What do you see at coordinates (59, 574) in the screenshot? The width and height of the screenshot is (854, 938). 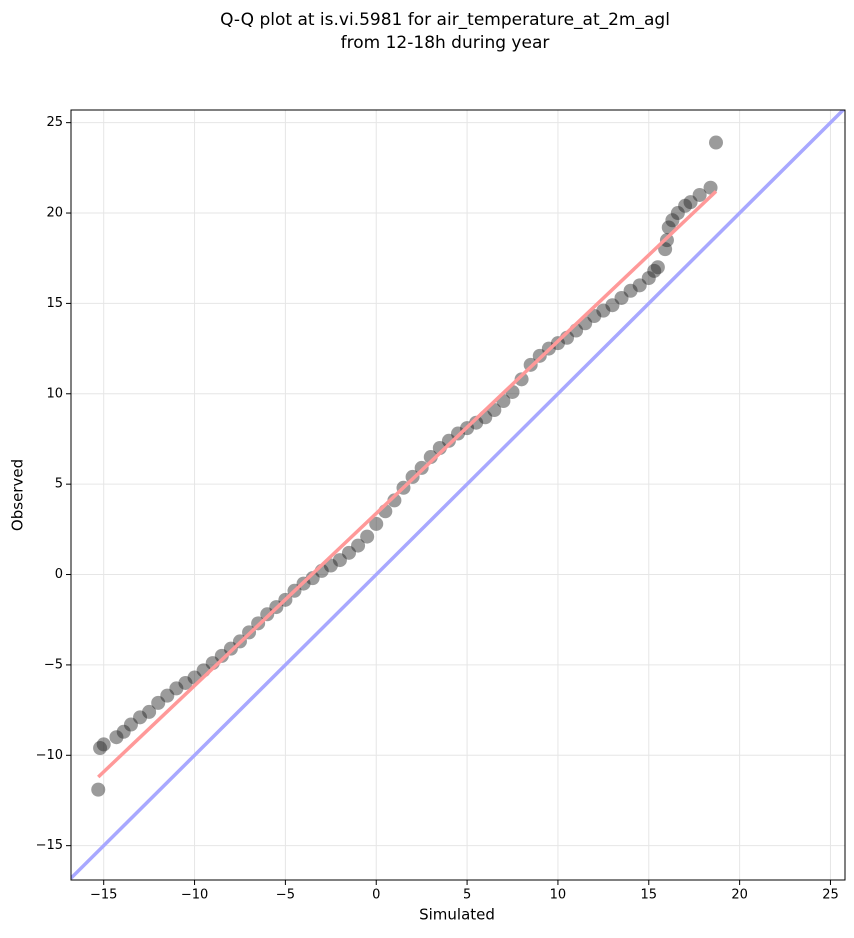 I see `y-tick-label: 0` at bounding box center [59, 574].